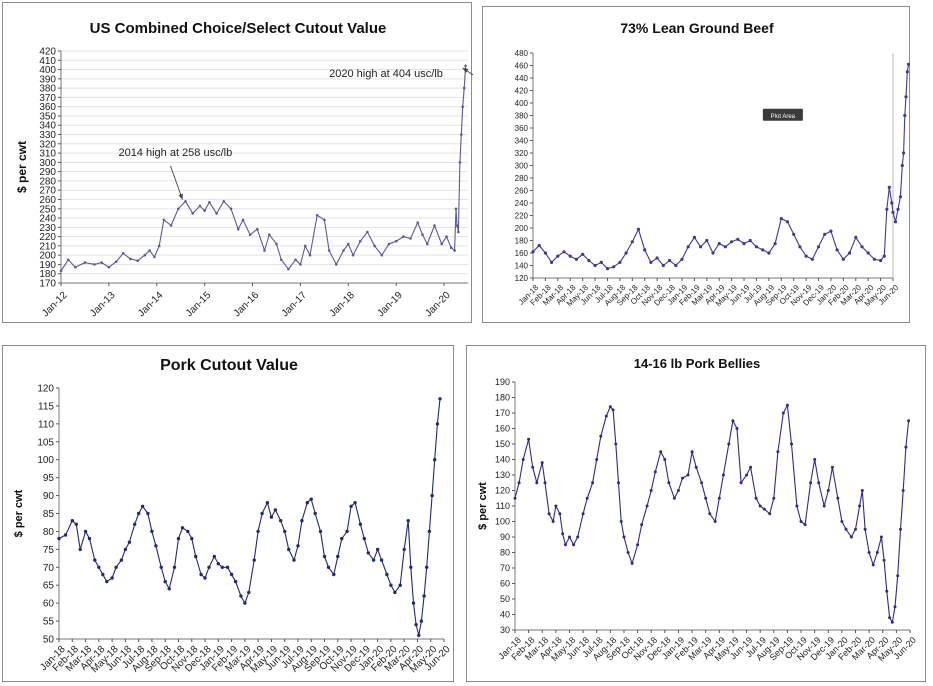  What do you see at coordinates (47, 284) in the screenshot?
I see `y-tick-label: 170` at bounding box center [47, 284].